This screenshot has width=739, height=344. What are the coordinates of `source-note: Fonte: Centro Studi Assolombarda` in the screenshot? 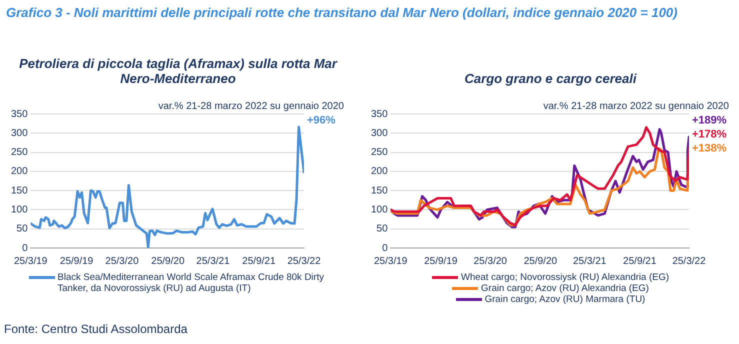 It's located at (96, 329).